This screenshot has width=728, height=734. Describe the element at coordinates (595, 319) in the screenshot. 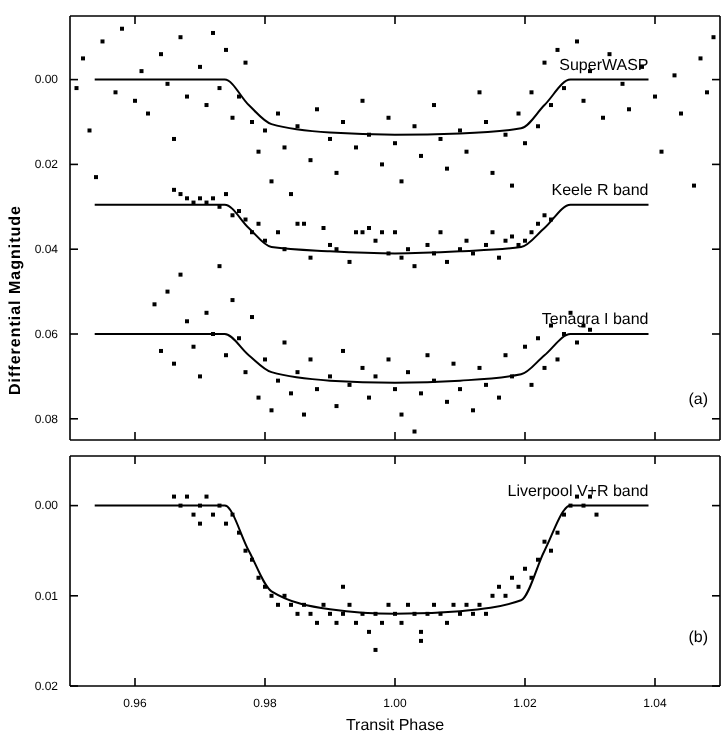

I see `series-label: Tenagra I band` at that location.